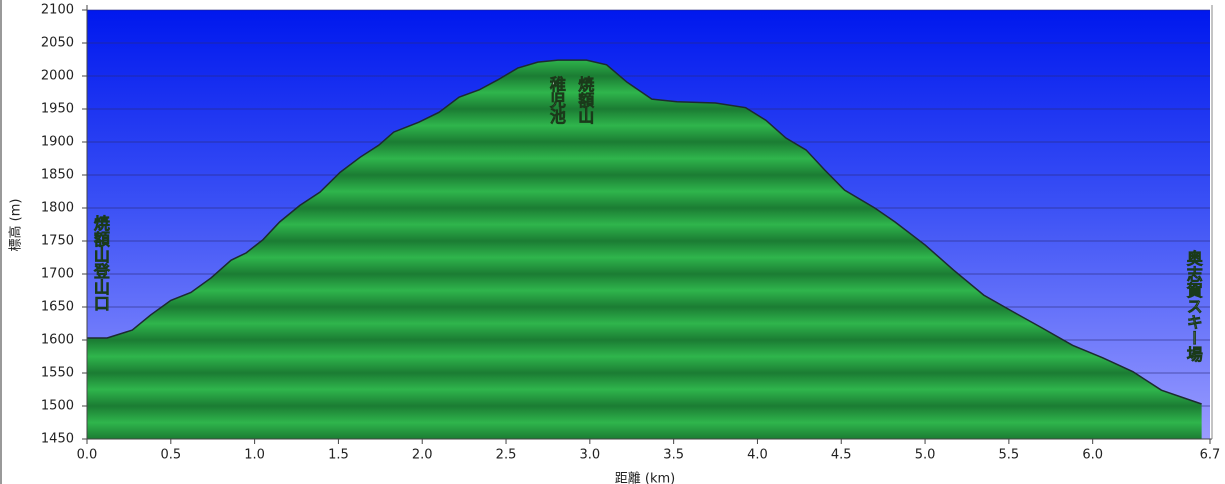 The height and width of the screenshot is (484, 1225). Describe the element at coordinates (57, 175) in the screenshot. I see `y-tick-label: 1850` at that location.